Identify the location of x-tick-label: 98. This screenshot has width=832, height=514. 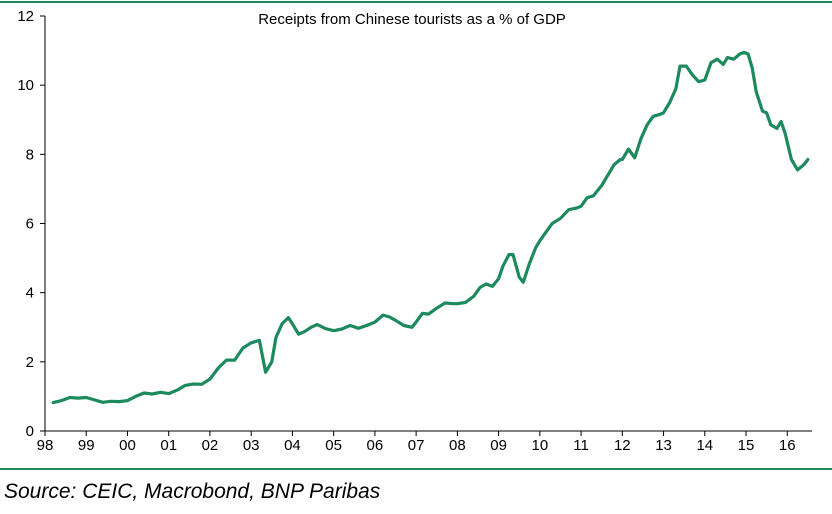
(45, 445).